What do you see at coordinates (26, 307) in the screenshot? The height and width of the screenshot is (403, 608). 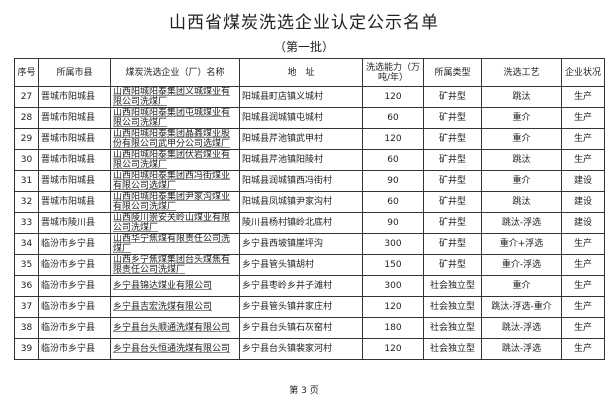 I see `cell-index: 37` at bounding box center [26, 307].